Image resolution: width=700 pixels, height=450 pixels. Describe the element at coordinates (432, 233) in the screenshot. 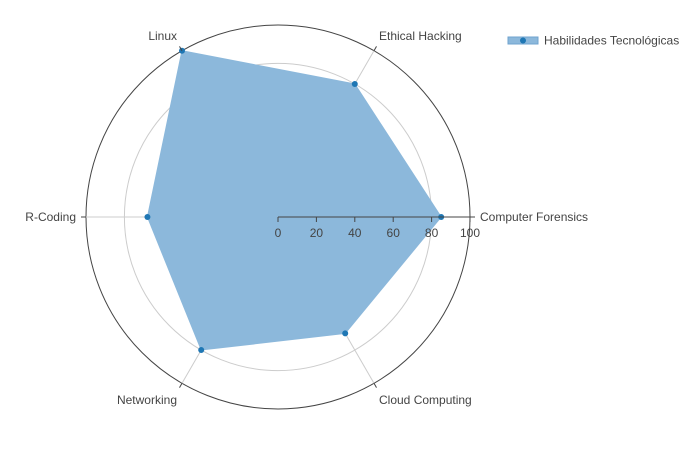

I see `radial-tick-label-80: 80` at that location.